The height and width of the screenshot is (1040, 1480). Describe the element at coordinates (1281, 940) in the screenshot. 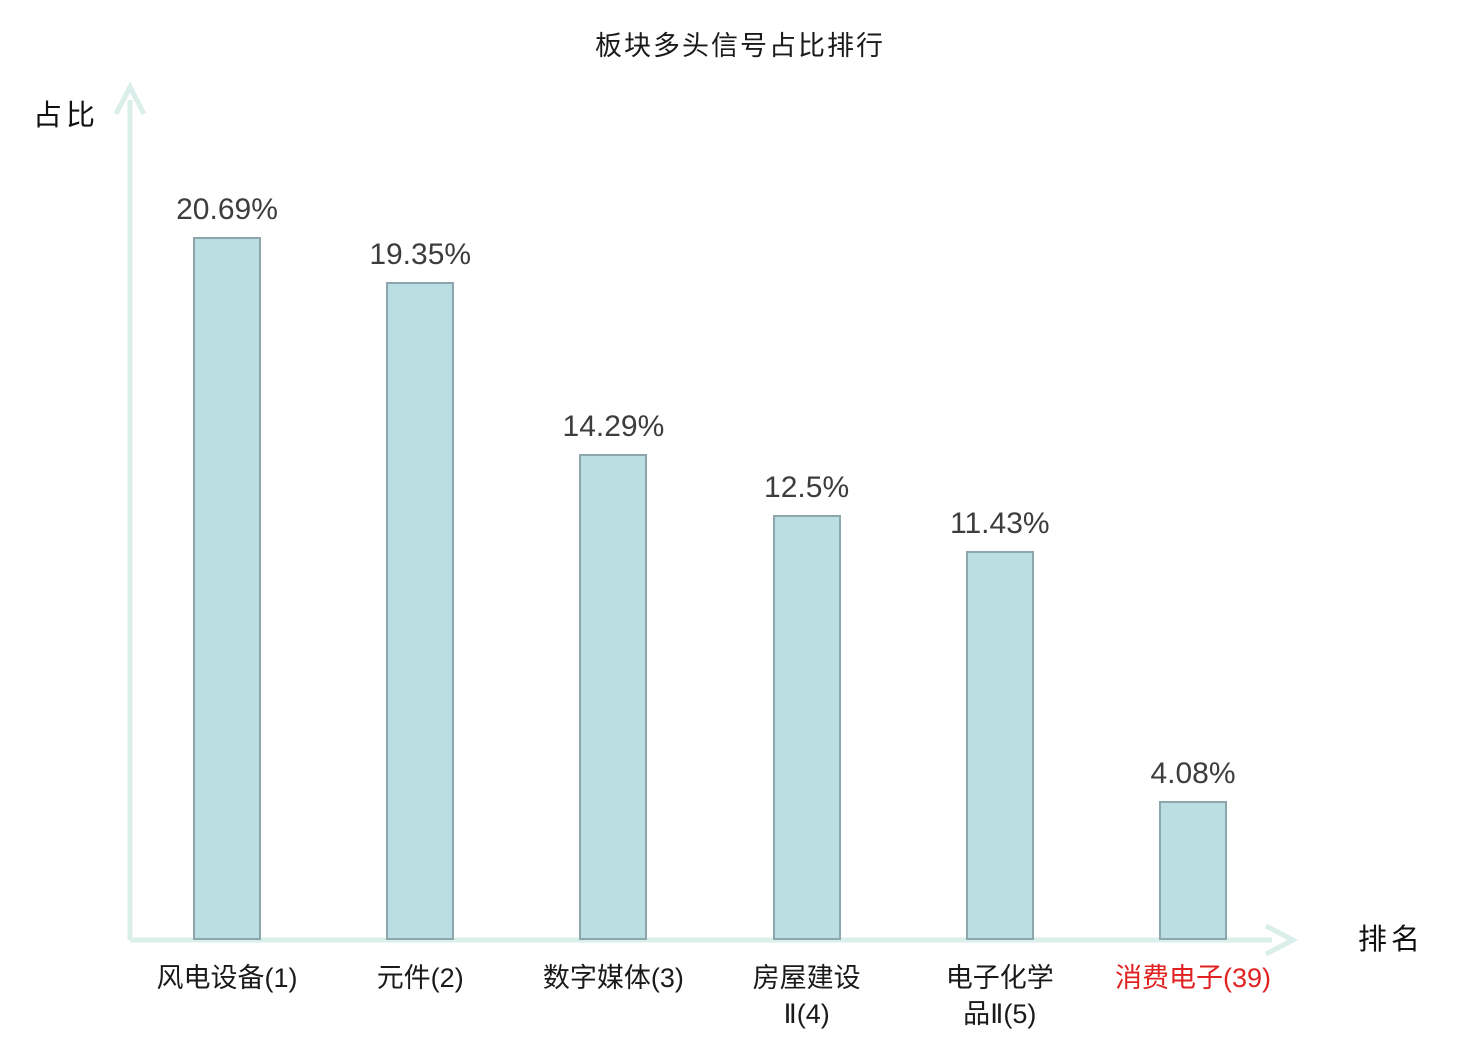

I see `x-axis-arrow-icon` at that location.